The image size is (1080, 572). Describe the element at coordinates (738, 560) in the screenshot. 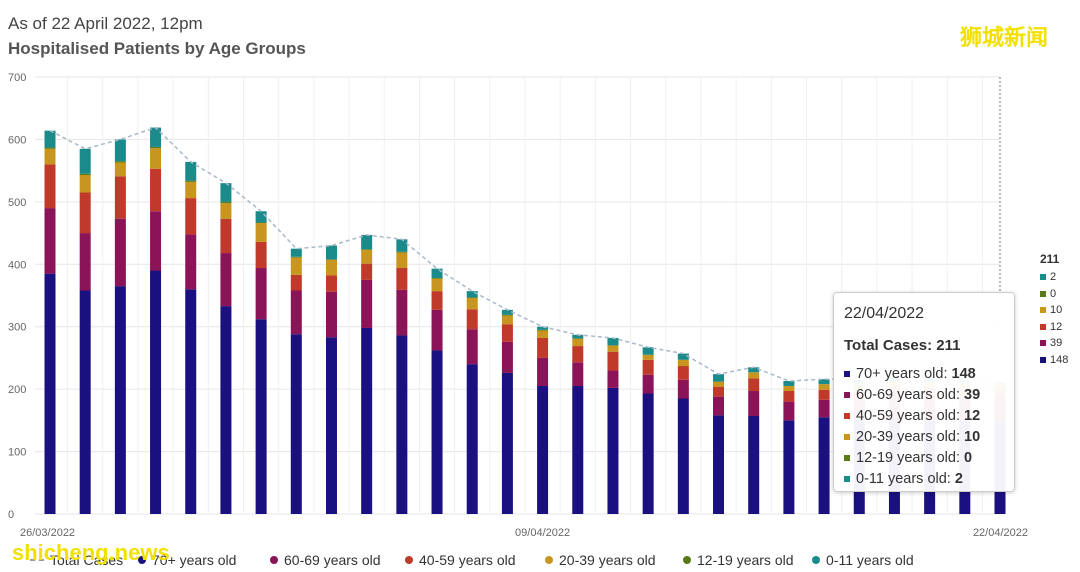

I see `legend-item: 12-19 years old` at that location.